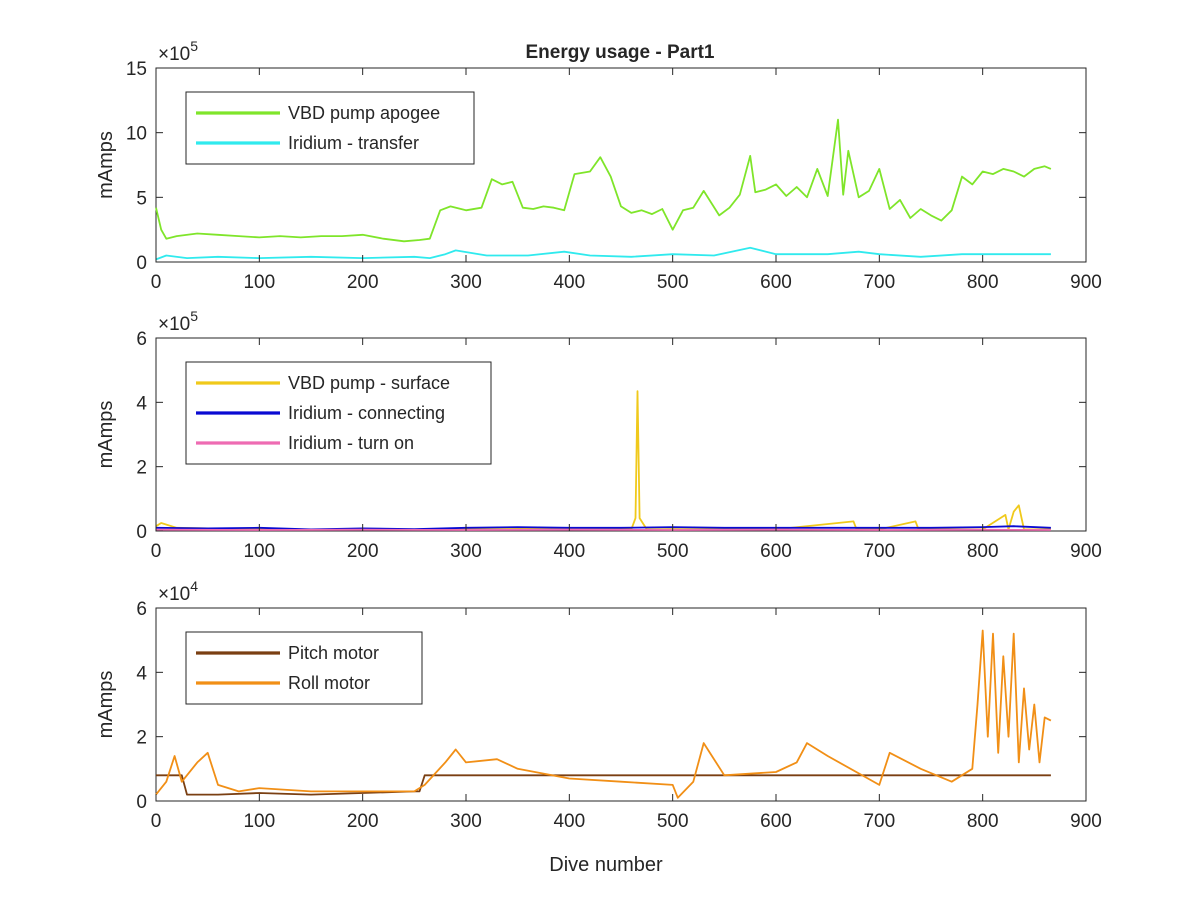 Image resolution: width=1200 pixels, height=905 pixels. What do you see at coordinates (136, 134) in the screenshot?
I see `y-tick-label: 10` at bounding box center [136, 134].